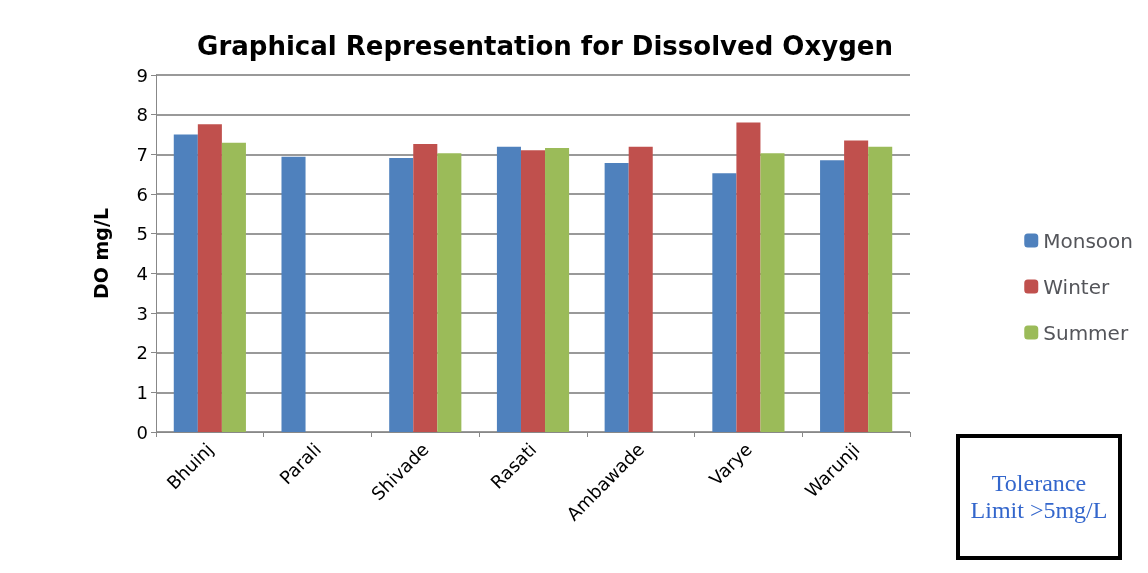  Describe the element at coordinates (1039, 497) in the screenshot. I see `text: Tolerance Limit >5mg/L` at that location.